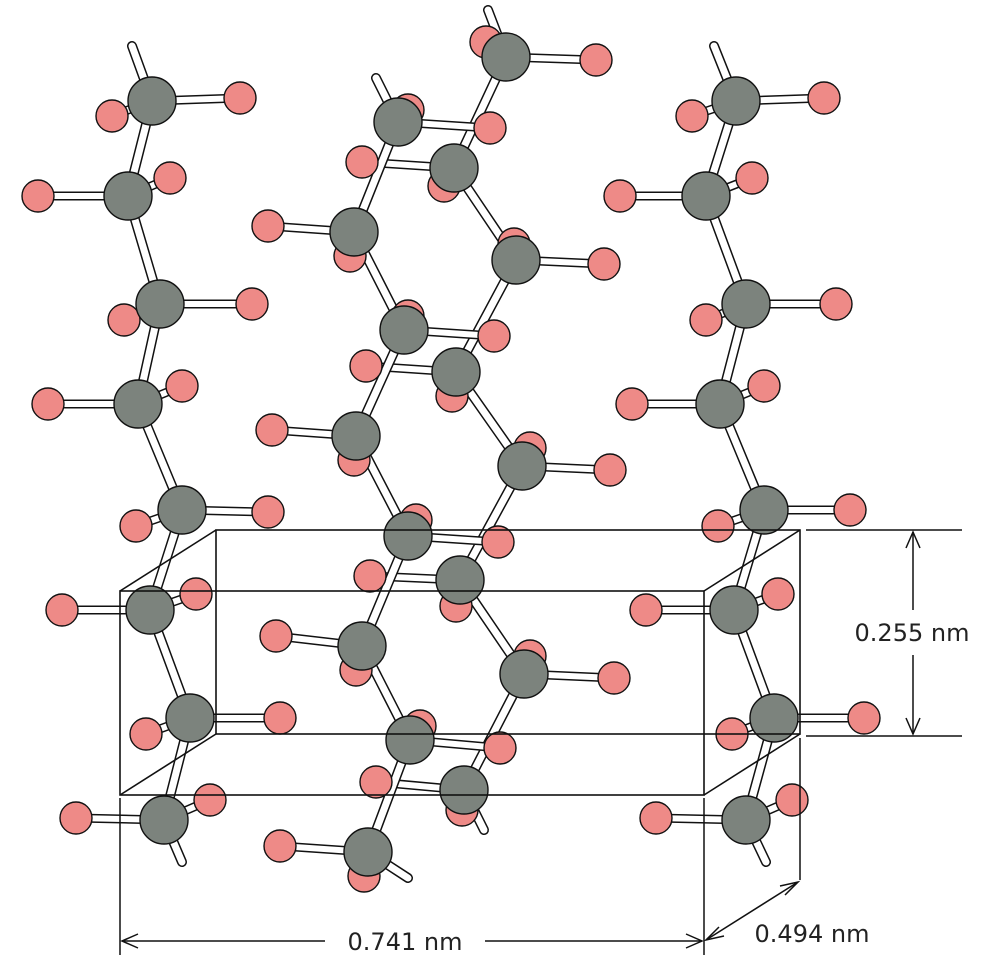 Image resolution: width=983 pixels, height=960 pixels. What do you see at coordinates (508, 632) in the screenshot?
I see `unit-cell-back-face` at bounding box center [508, 632].